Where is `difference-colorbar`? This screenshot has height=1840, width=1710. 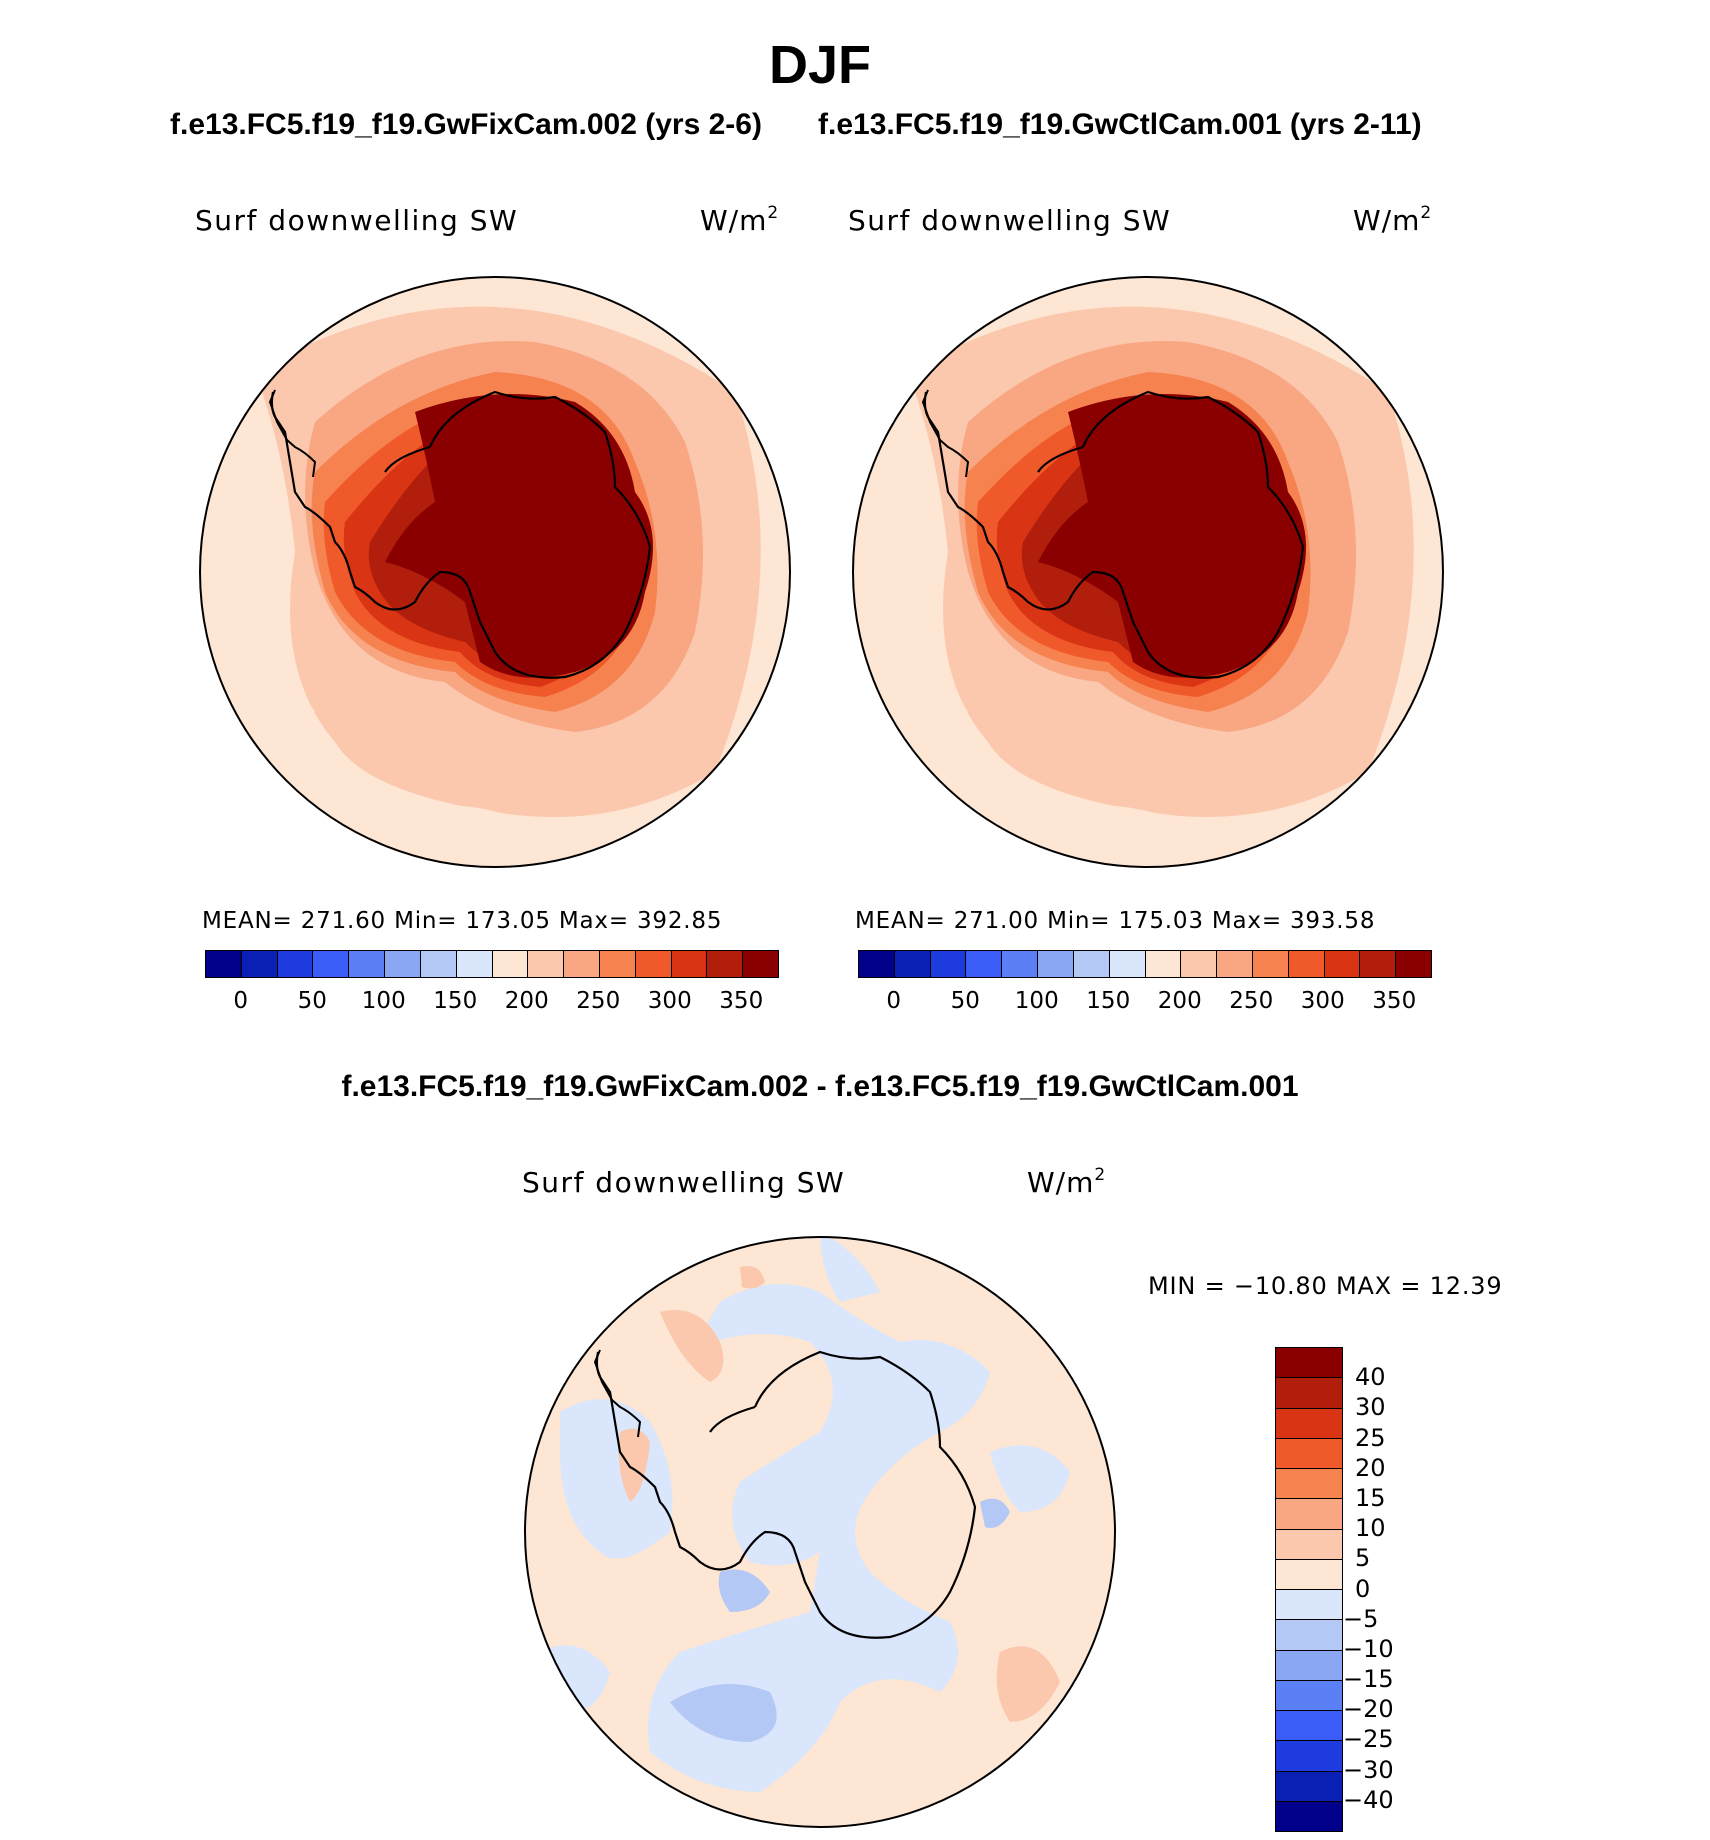 difference-colorbar is located at coordinates (1309, 1589).